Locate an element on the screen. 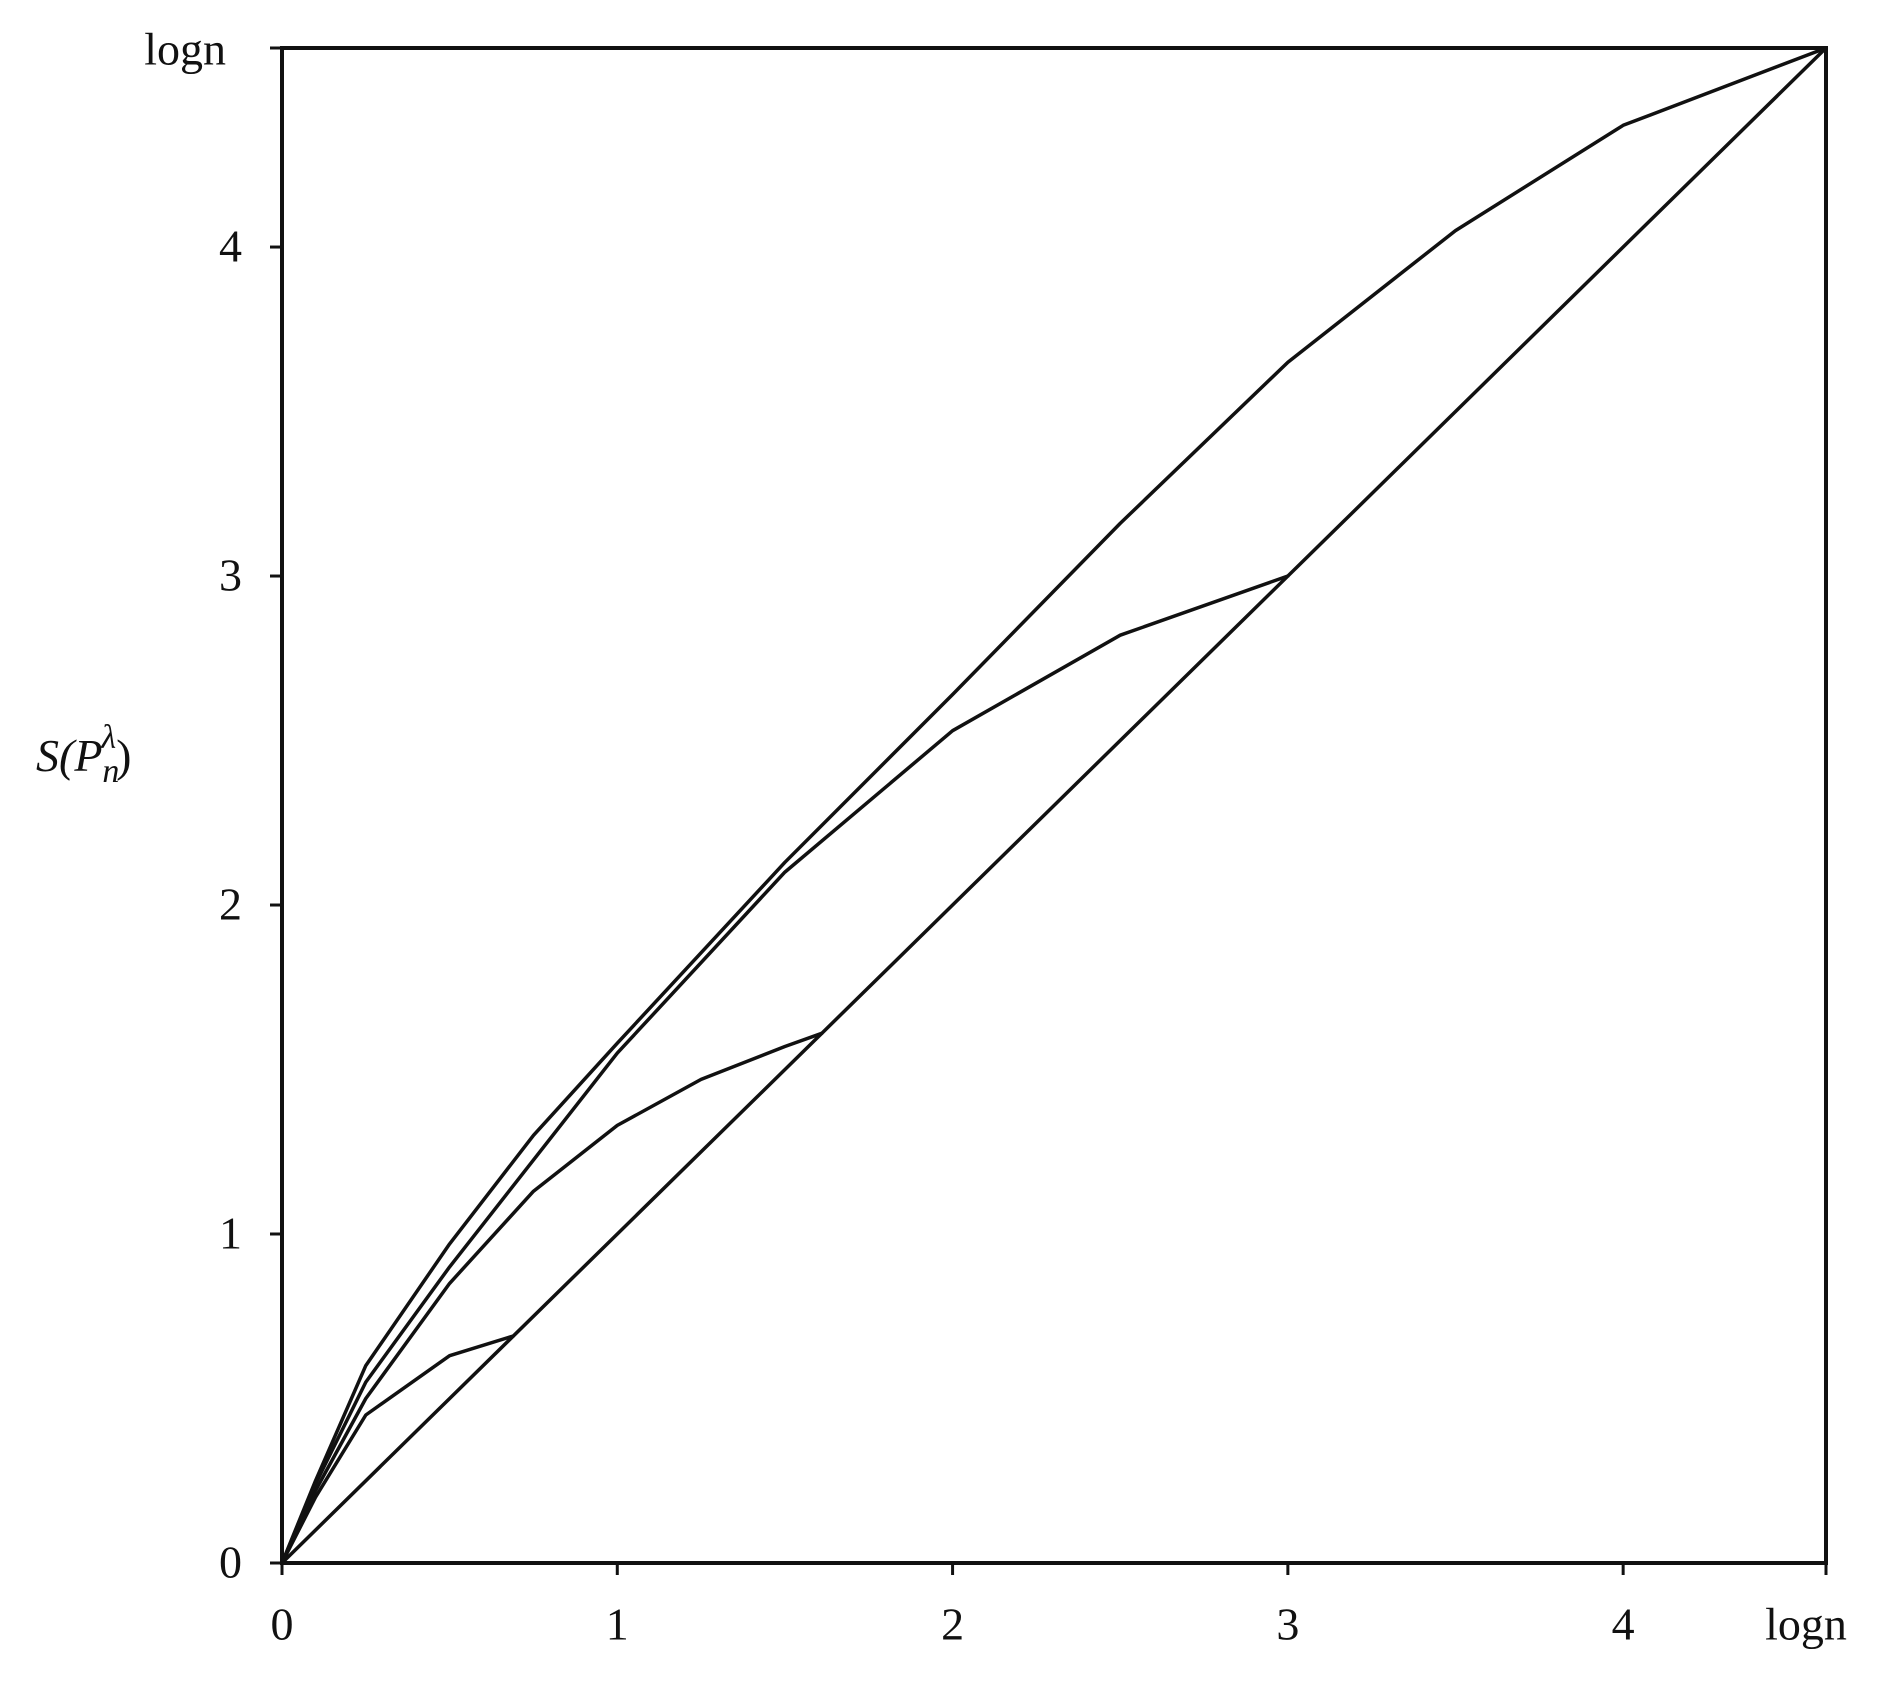 This screenshot has height=1683, width=1886. x-tick-label: 4 is located at coordinates (1623, 1624).